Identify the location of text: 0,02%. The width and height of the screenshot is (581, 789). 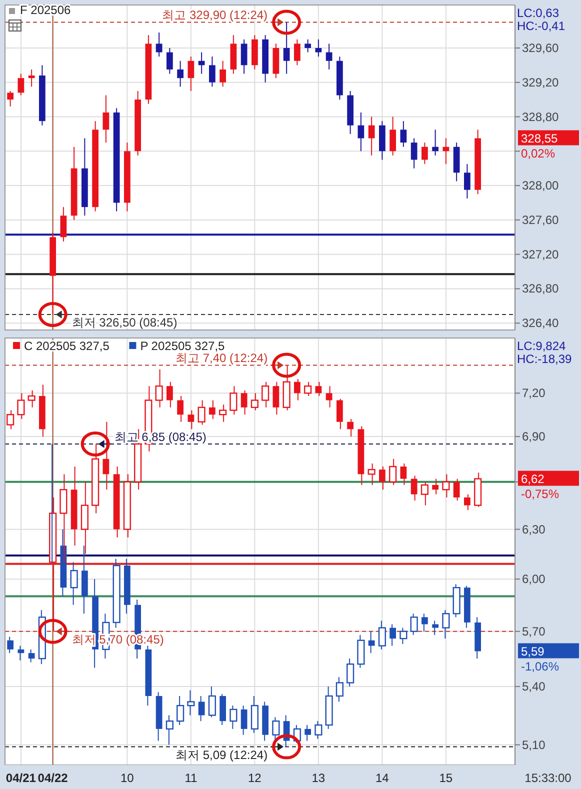
(538, 153).